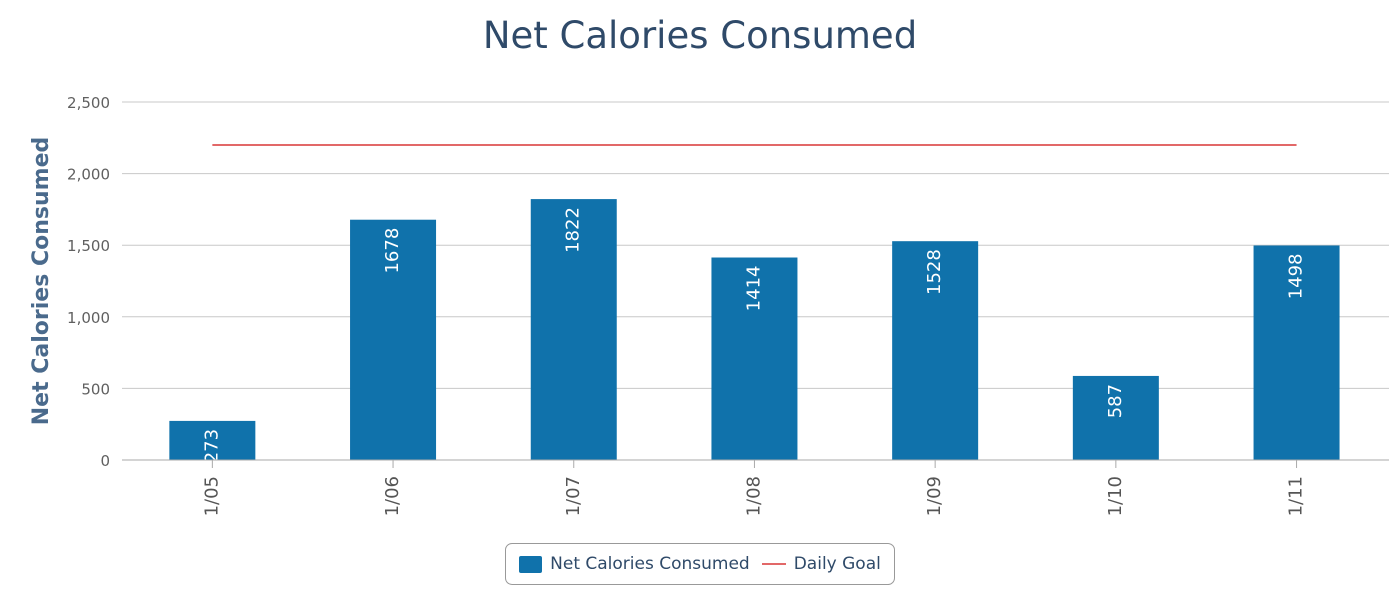 This screenshot has width=1389, height=590. I want to click on bar-data-label: 1528, so click(934, 272).